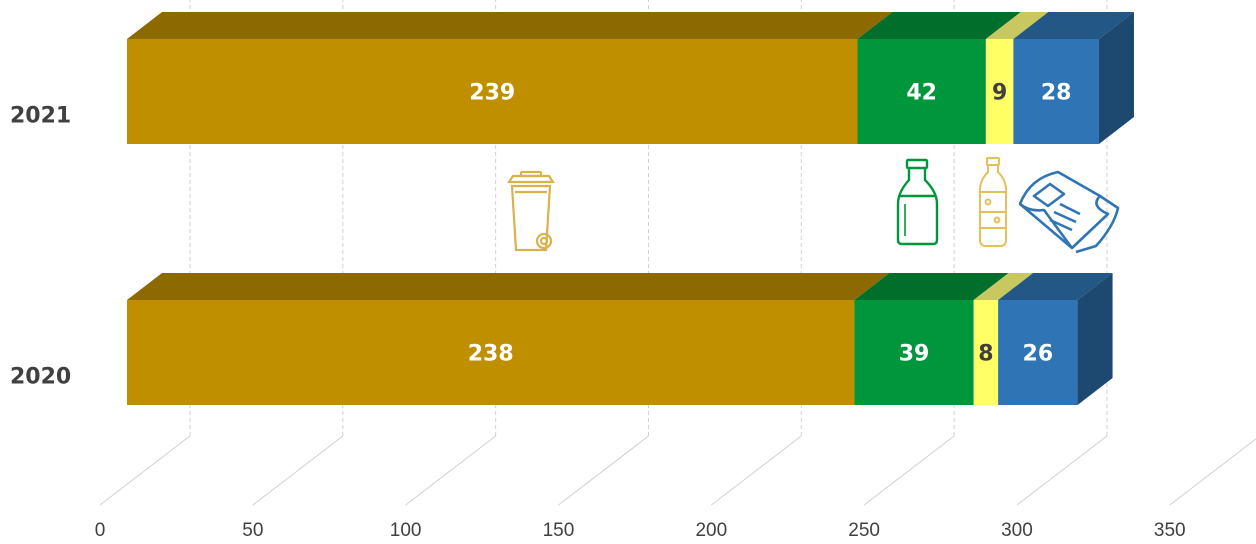 This screenshot has height=544, width=1256. I want to click on data-label: 26, so click(1038, 354).